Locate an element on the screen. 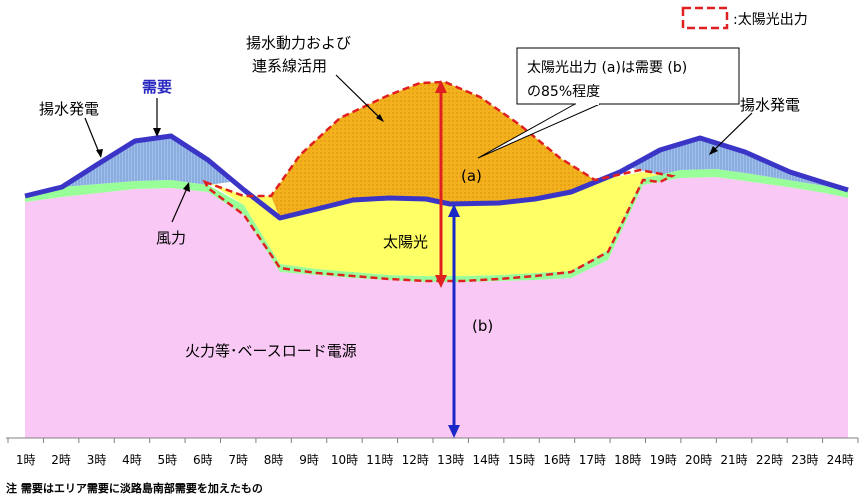 The height and width of the screenshot is (502, 865). x-tick-label: 15時 is located at coordinates (521, 460).